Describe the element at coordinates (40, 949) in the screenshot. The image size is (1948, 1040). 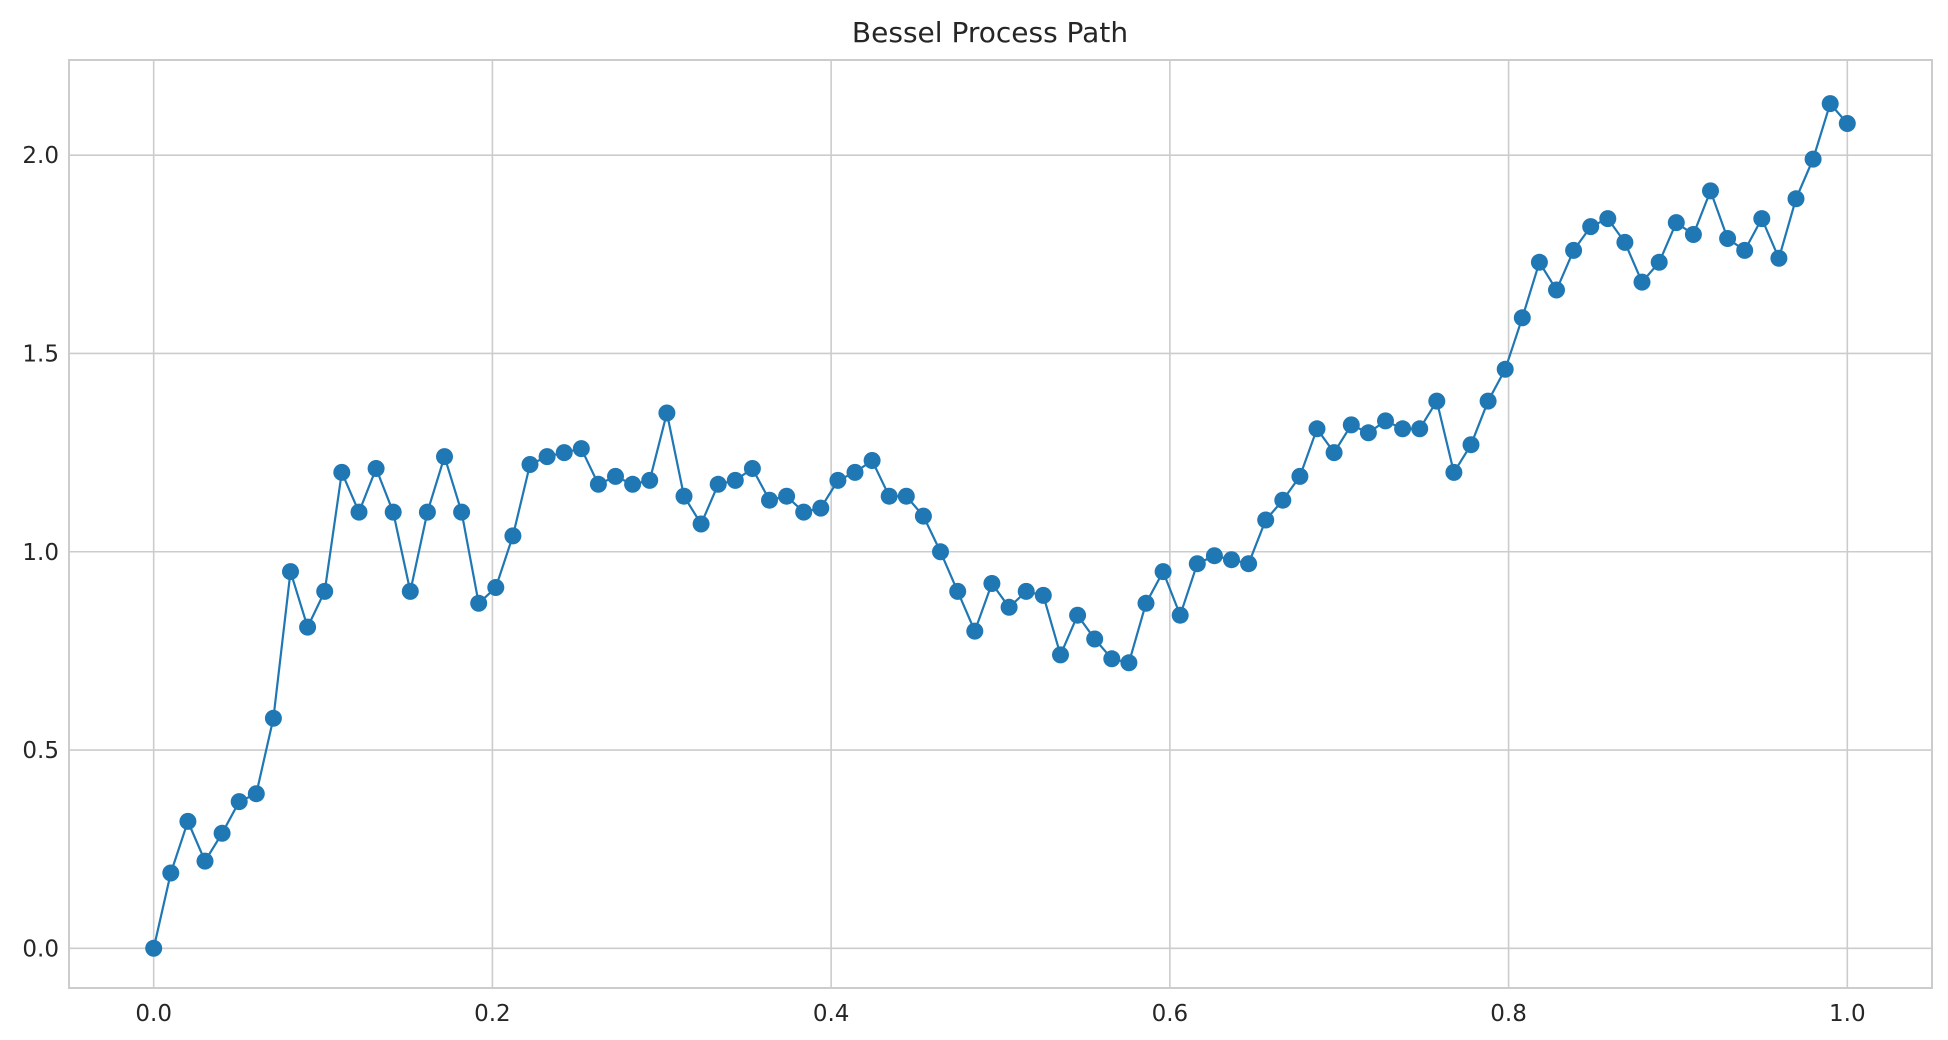
I see `y-tick-label: 0.0` at that location.